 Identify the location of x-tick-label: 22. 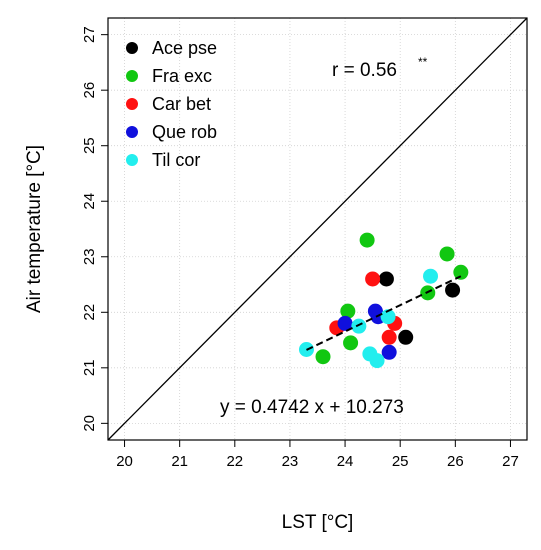
(234, 461).